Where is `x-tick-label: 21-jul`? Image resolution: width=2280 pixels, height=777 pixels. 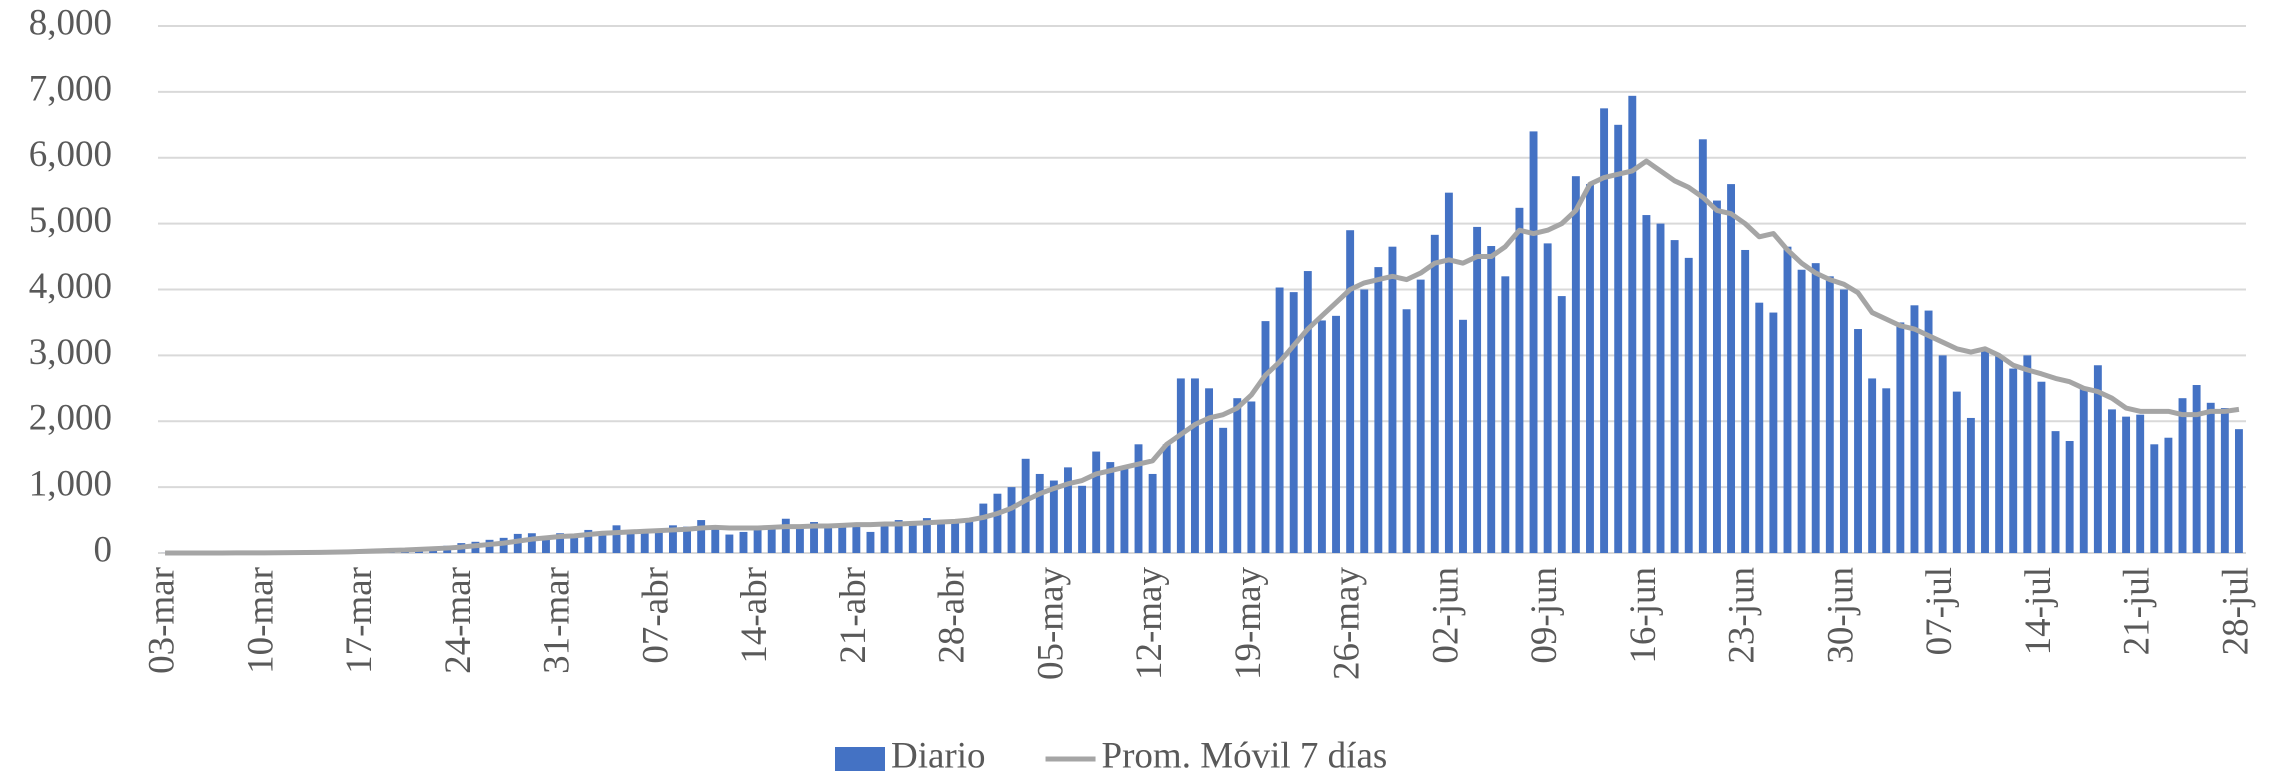
x-tick-label: 21-jul is located at coordinates (2137, 611).